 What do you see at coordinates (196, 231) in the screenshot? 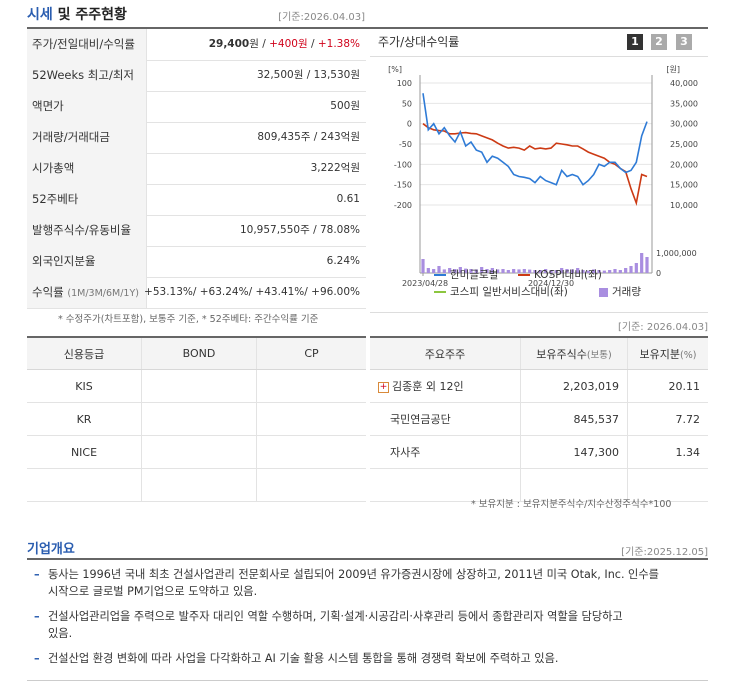
I see `quote-row-shares: 발행주식수/유동비율 10,957,550주 / 78.08%` at bounding box center [196, 231].